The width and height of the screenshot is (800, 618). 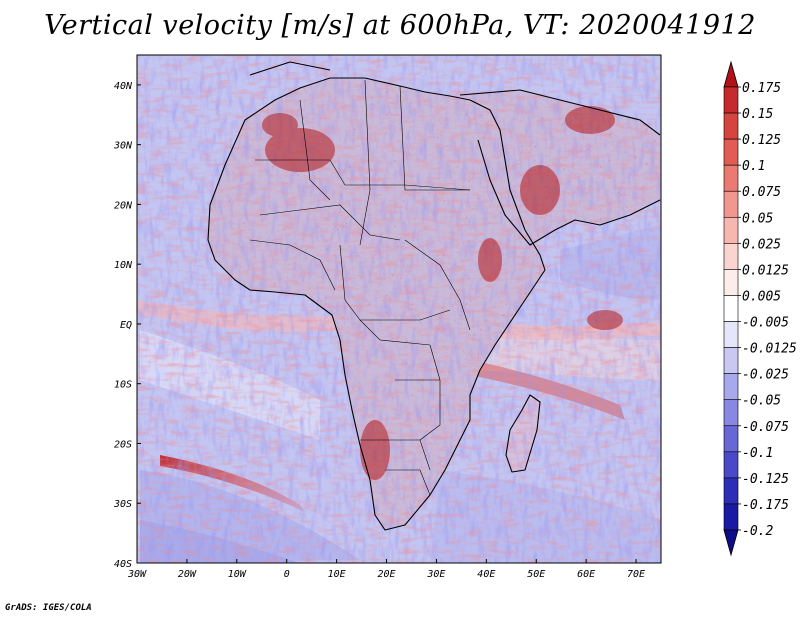 I want to click on colorbar-label: -0.2, so click(x=757, y=531).